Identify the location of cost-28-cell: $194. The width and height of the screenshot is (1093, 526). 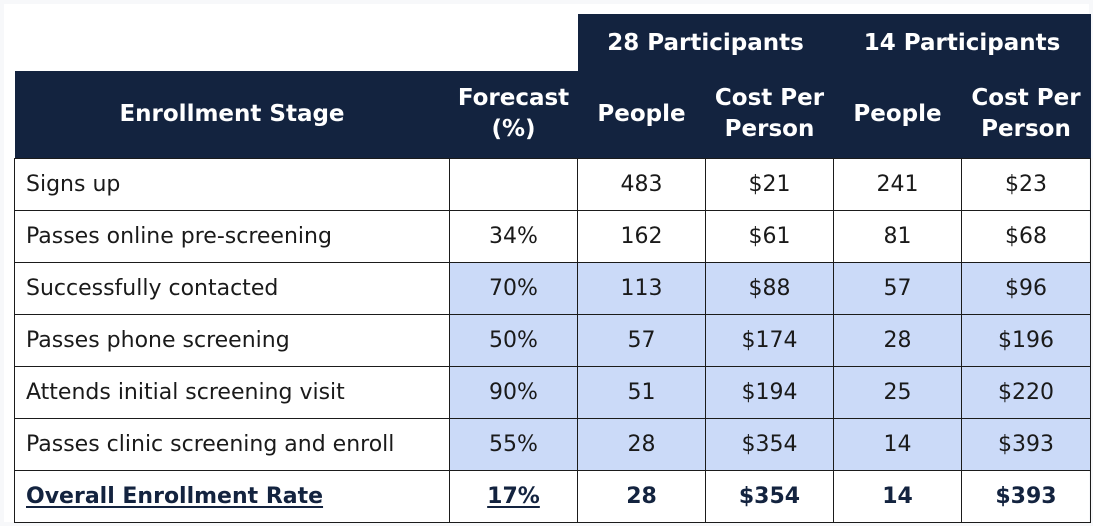
(769, 392).